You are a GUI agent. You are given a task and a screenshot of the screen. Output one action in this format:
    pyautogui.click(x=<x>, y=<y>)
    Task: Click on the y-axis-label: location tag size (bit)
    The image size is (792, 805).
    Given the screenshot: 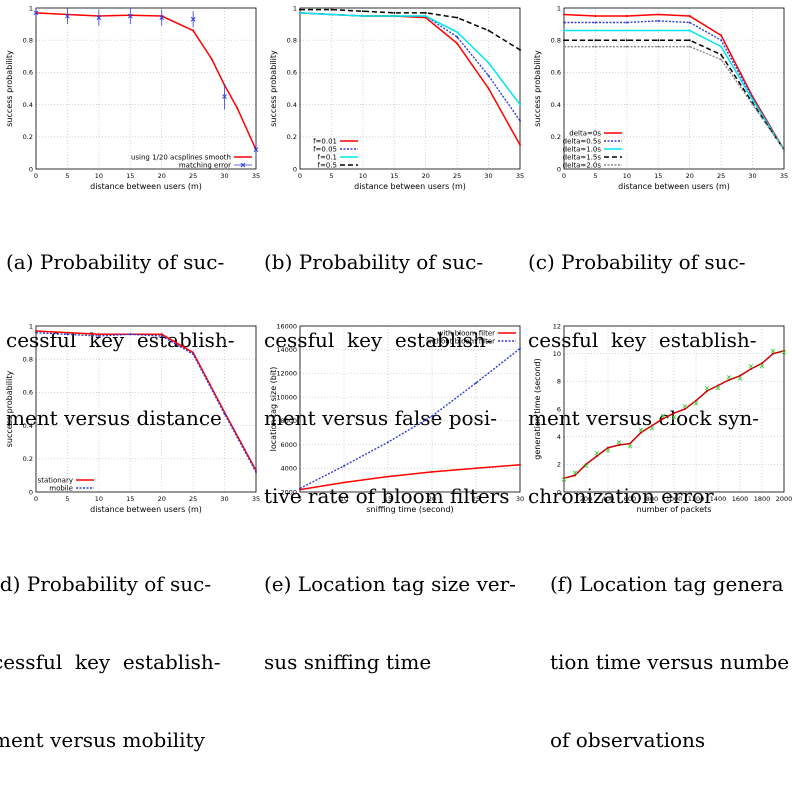 What is the action you would take?
    pyautogui.click(x=273, y=409)
    